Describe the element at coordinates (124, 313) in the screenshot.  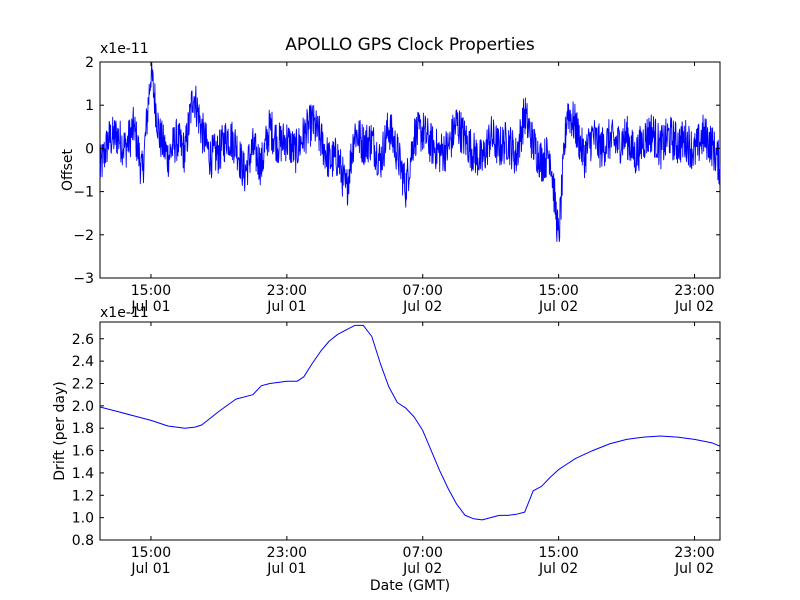
I see `drift-scale-label: x1e-11` at that location.